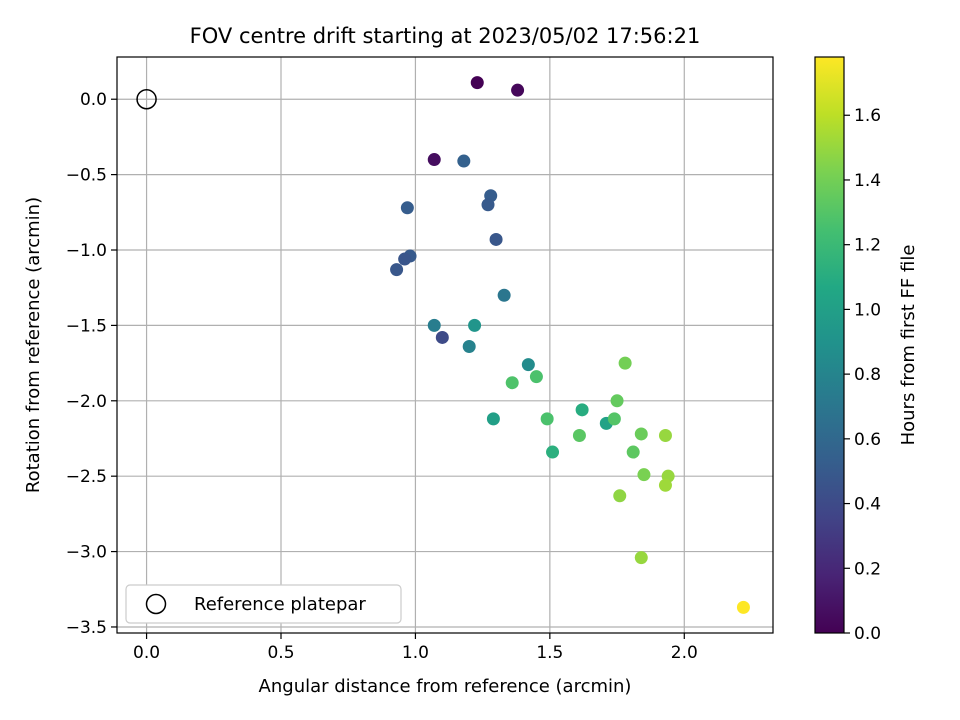 The height and width of the screenshot is (720, 960). Describe the element at coordinates (445, 686) in the screenshot. I see `x-axis-label: Angular distance from reference (arcmin)` at that location.